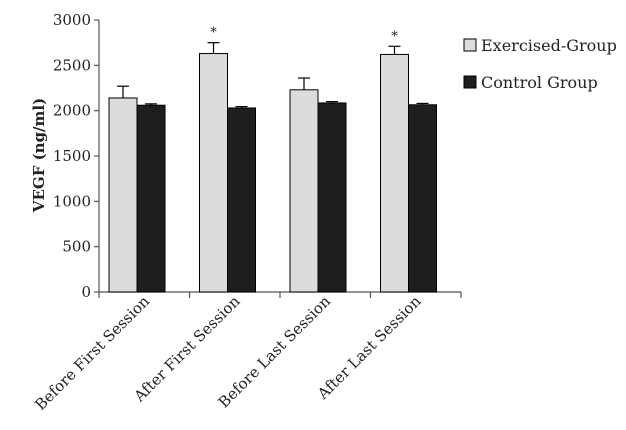 This screenshot has width=626, height=430. What do you see at coordinates (72, 20) in the screenshot?
I see `y-tick-label: 3000` at bounding box center [72, 20].